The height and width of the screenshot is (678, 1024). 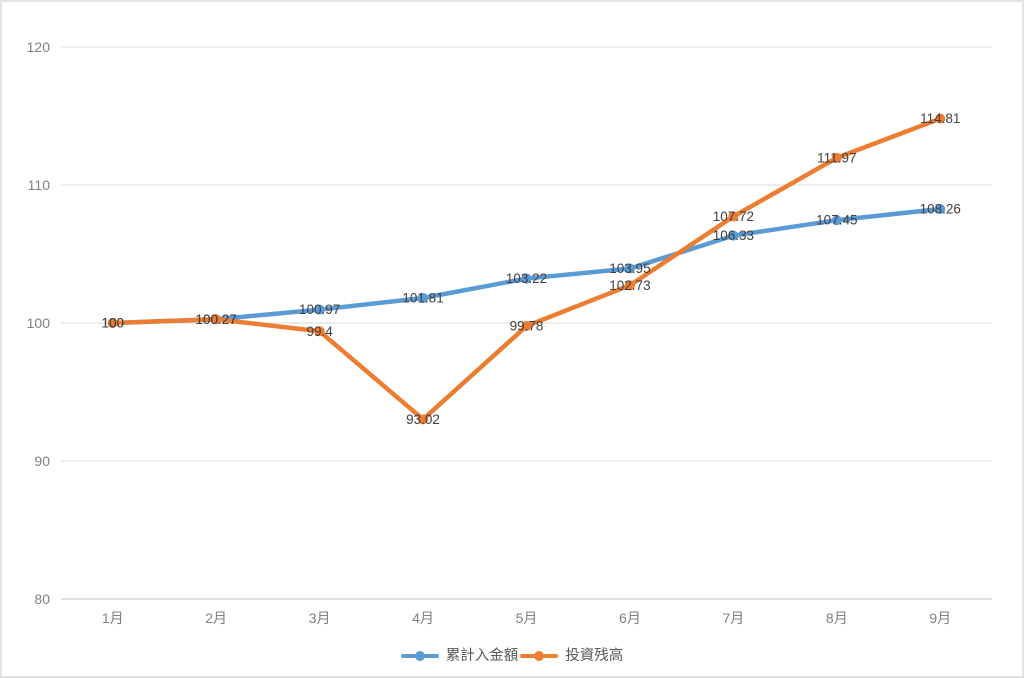 I want to click on data-label: 100.97, so click(x=319, y=309).